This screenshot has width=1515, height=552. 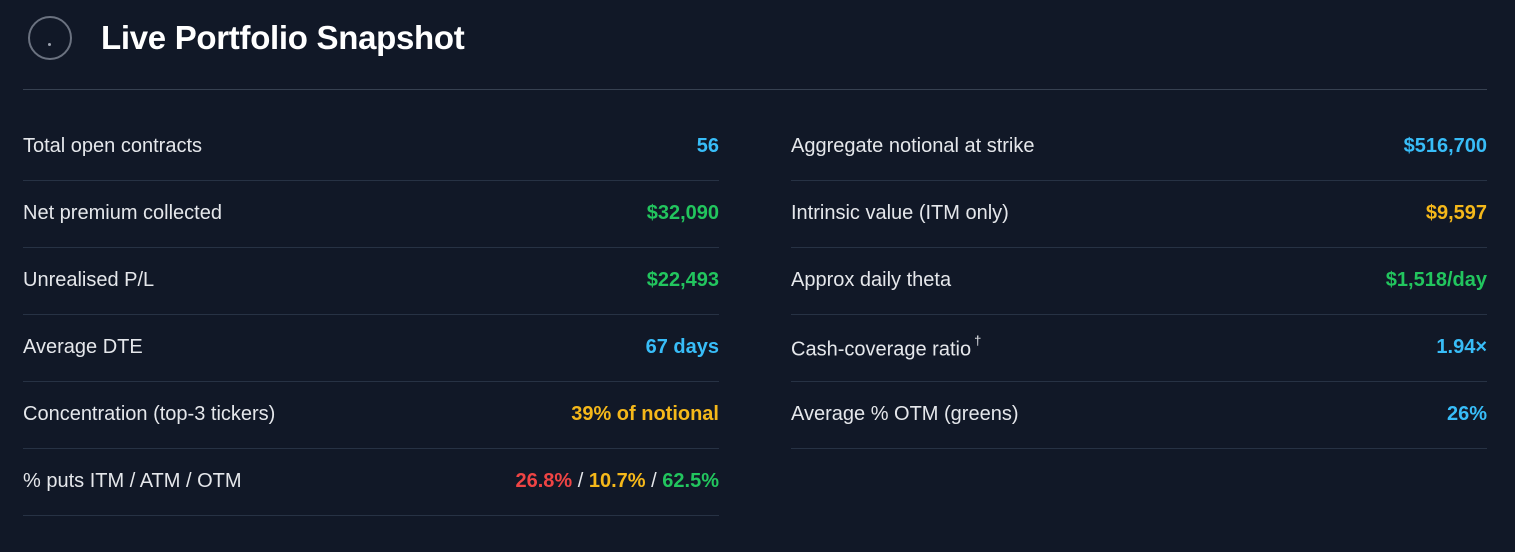 I want to click on metric-label: Intrinsic value (ITM only), so click(x=900, y=213).